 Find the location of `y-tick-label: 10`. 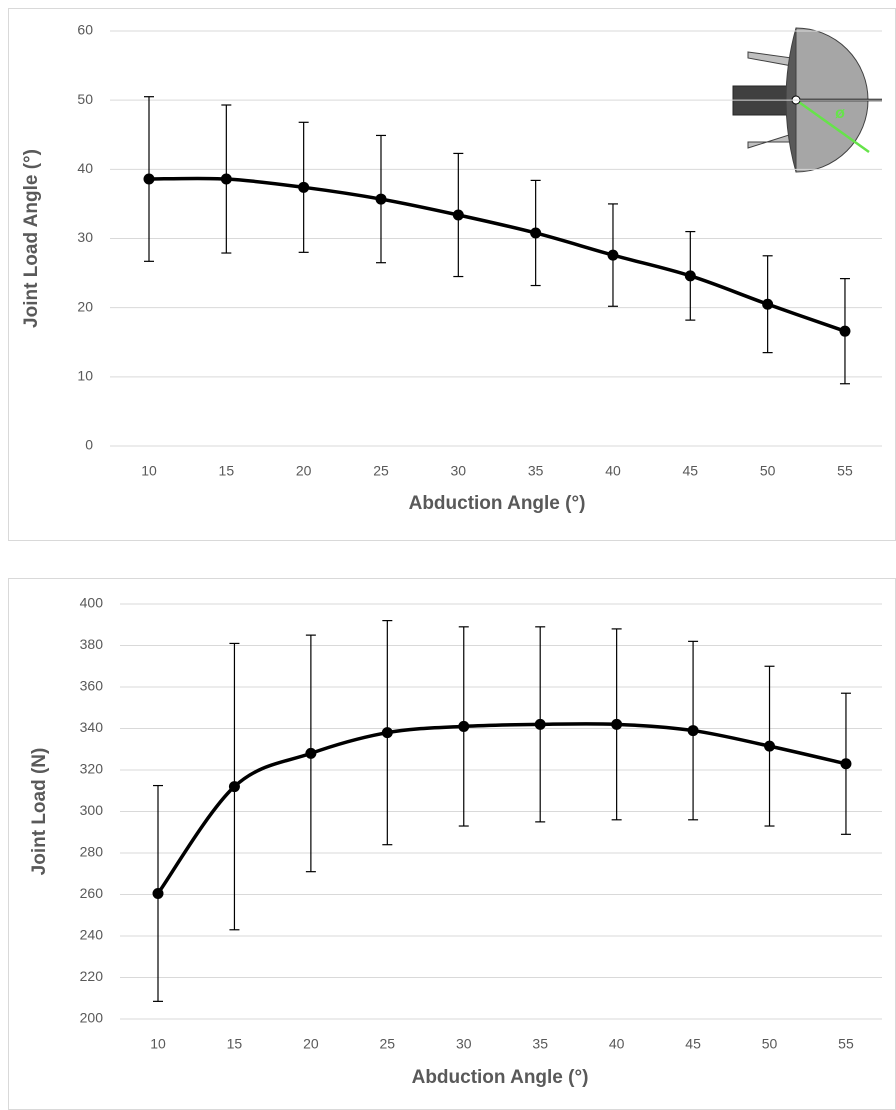

y-tick-label: 10 is located at coordinates (85, 376).